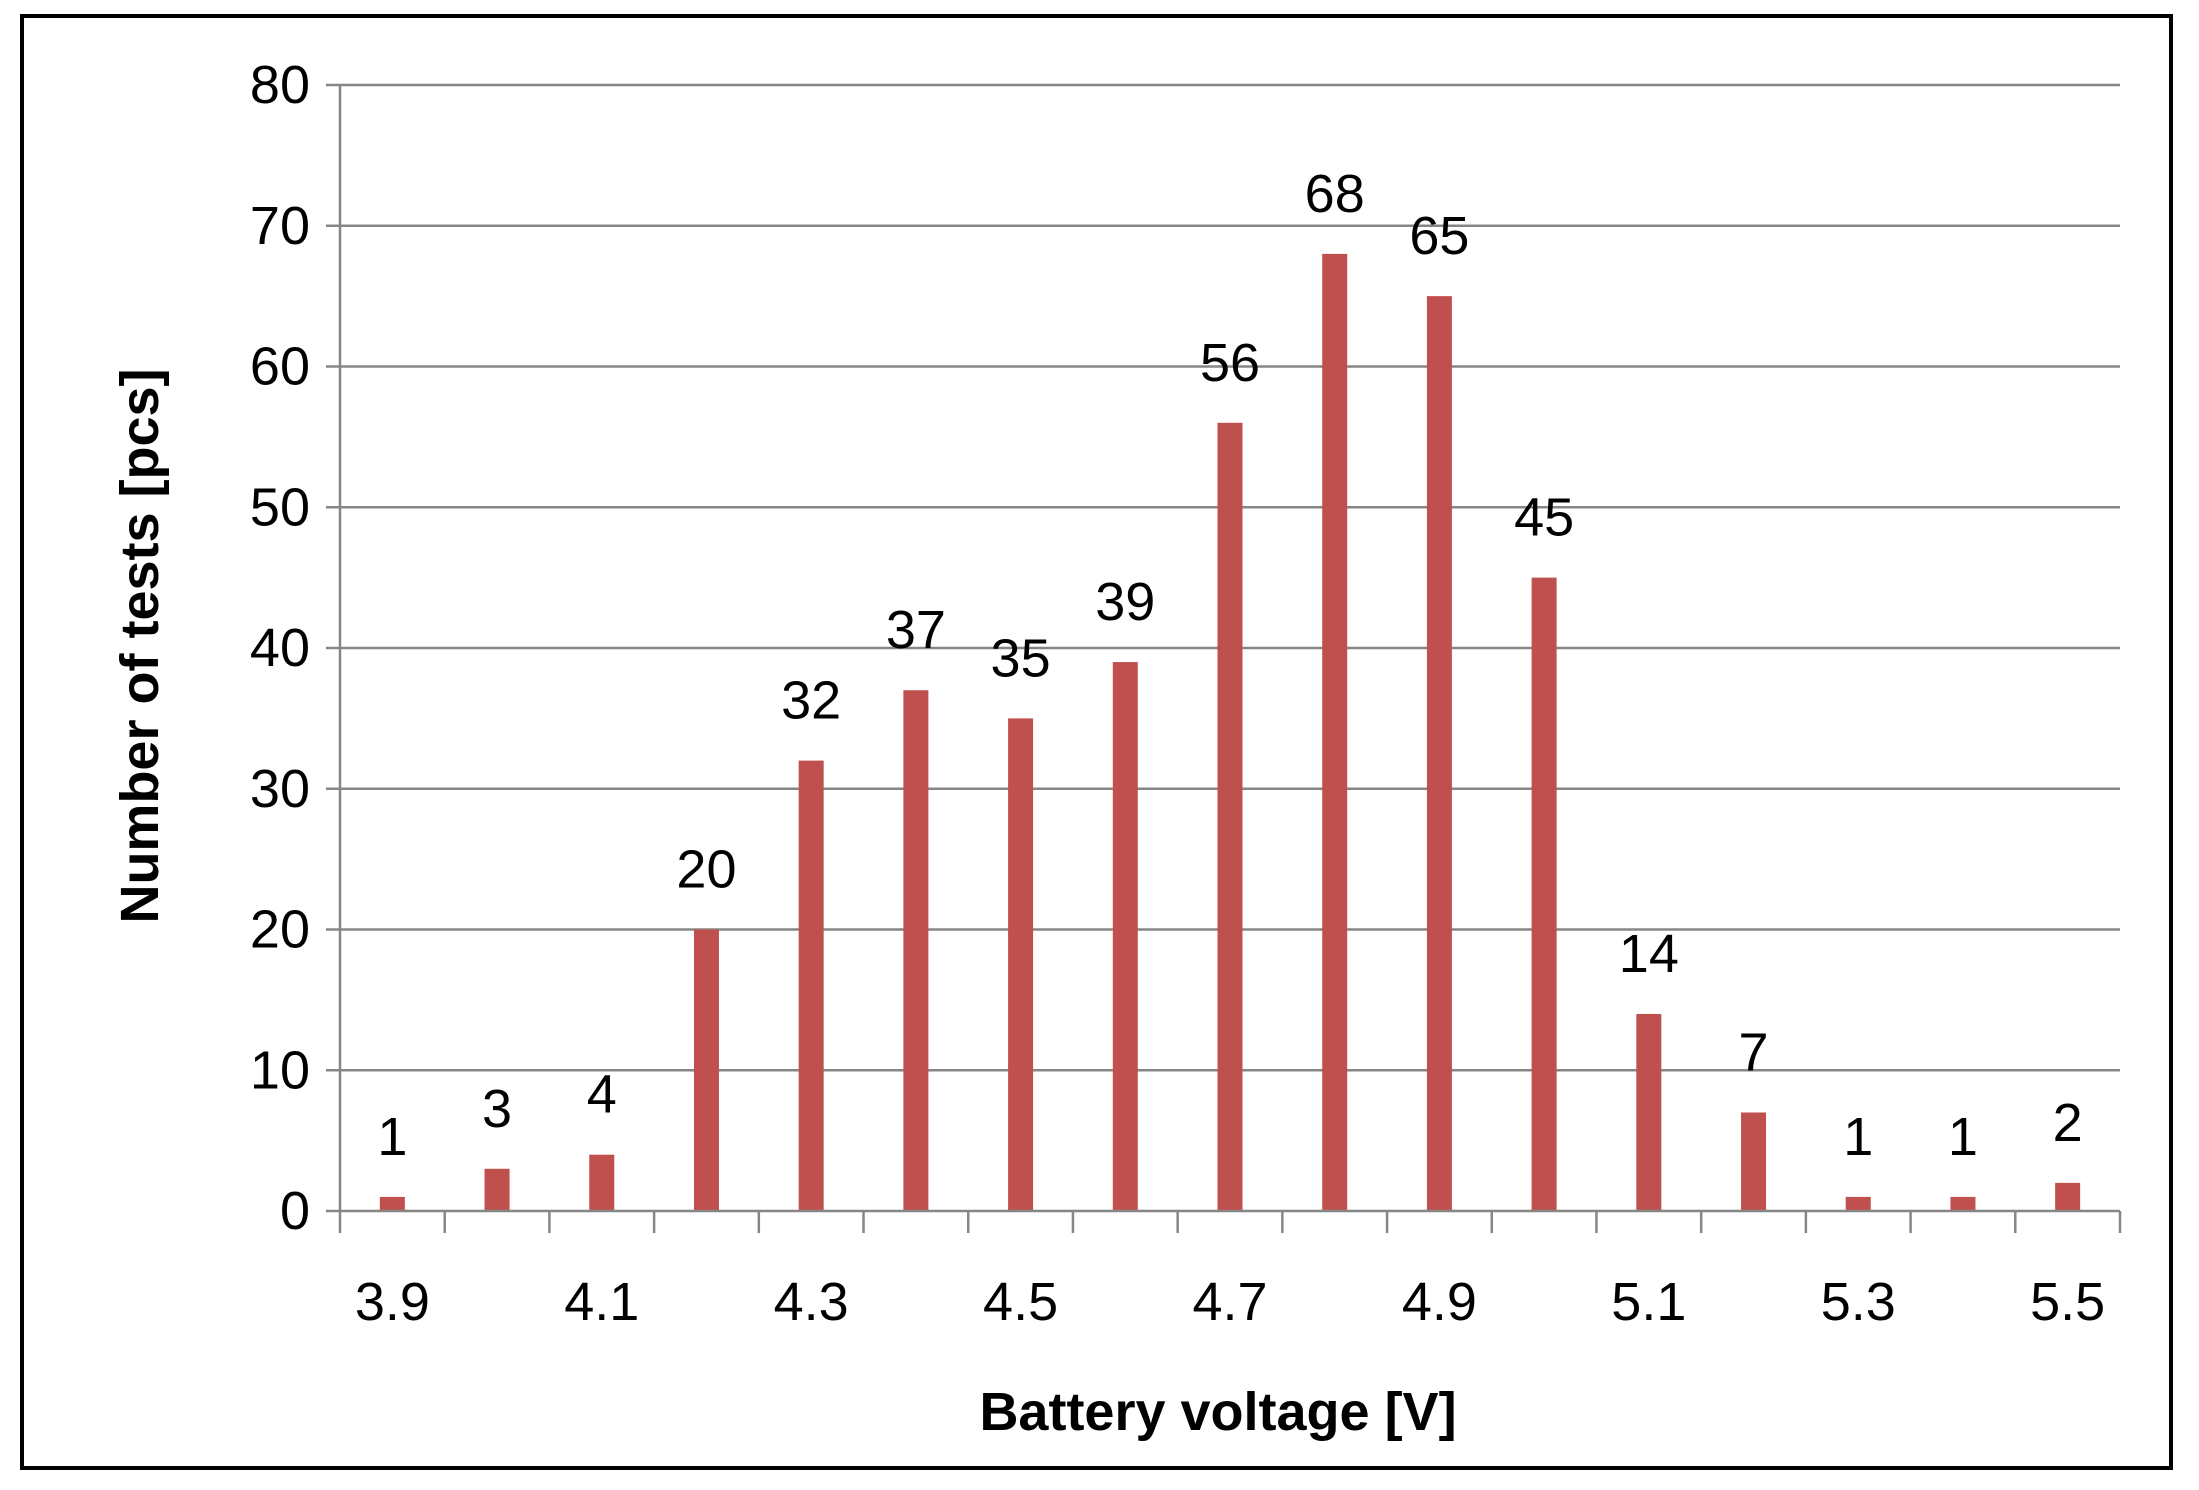  Describe the element at coordinates (1217, 1412) in the screenshot. I see `x-axis-title: Battery voltage [V]` at that location.